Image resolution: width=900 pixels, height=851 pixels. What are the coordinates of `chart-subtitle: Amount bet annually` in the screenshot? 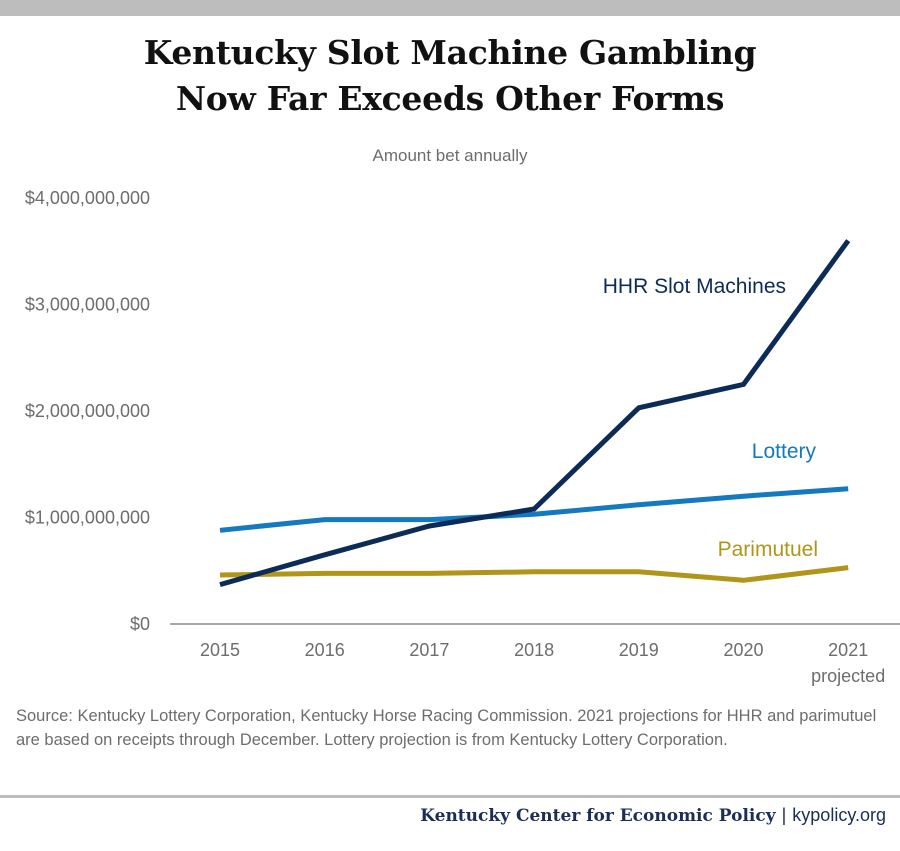 It's located at (450, 155).